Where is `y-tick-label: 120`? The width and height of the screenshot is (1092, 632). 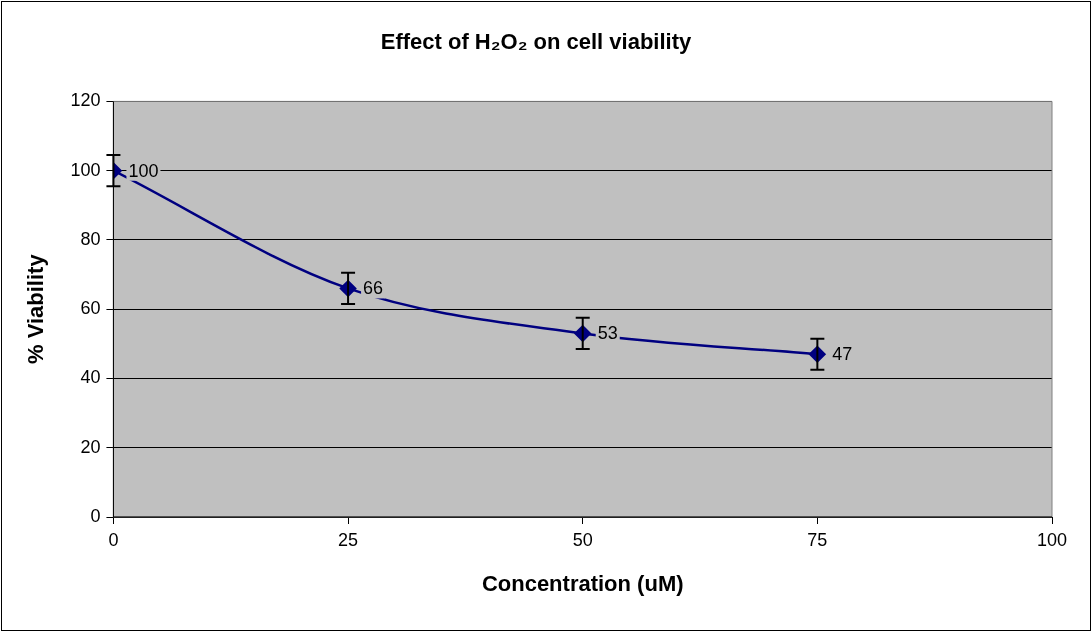 y-tick-label: 120 is located at coordinates (85, 100).